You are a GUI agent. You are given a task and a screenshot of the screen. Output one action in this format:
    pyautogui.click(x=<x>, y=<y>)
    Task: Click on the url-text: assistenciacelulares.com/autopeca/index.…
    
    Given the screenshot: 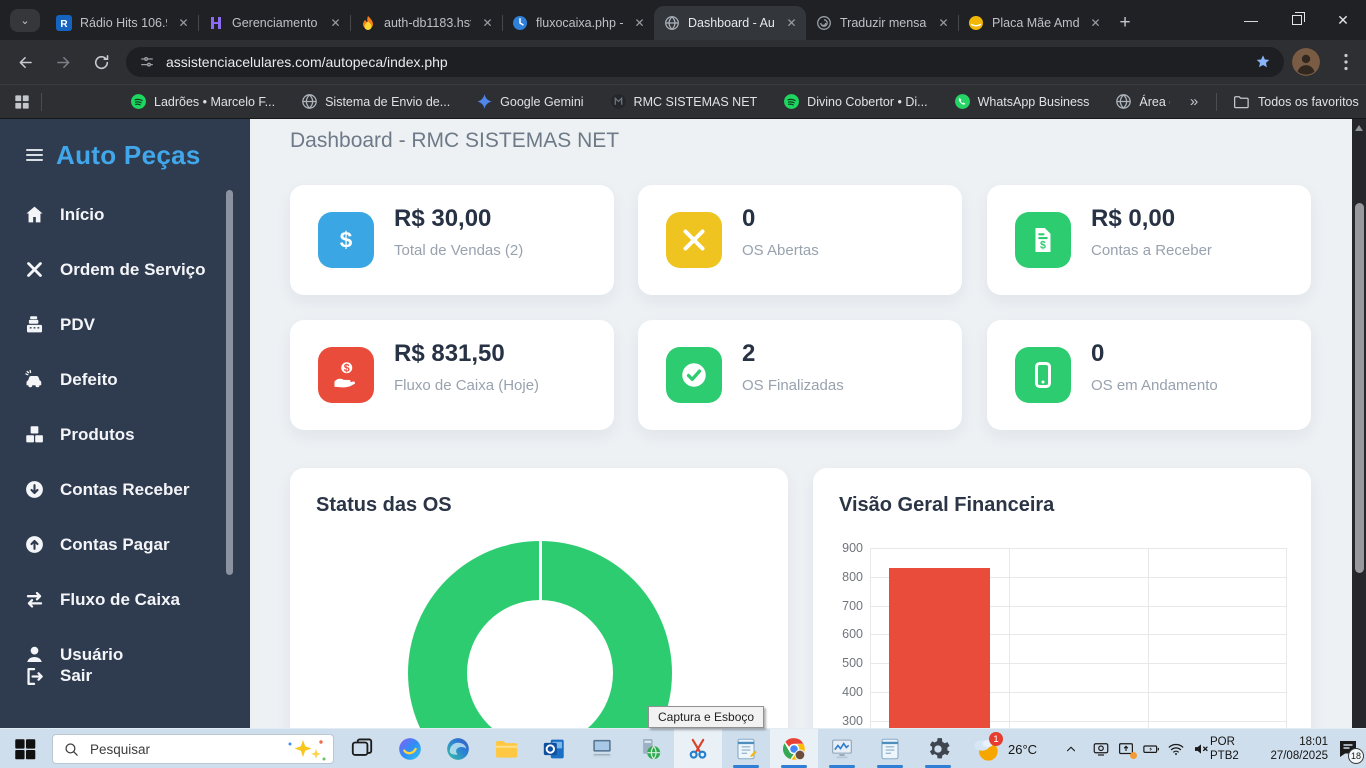 What is the action you would take?
    pyautogui.click(x=307, y=62)
    